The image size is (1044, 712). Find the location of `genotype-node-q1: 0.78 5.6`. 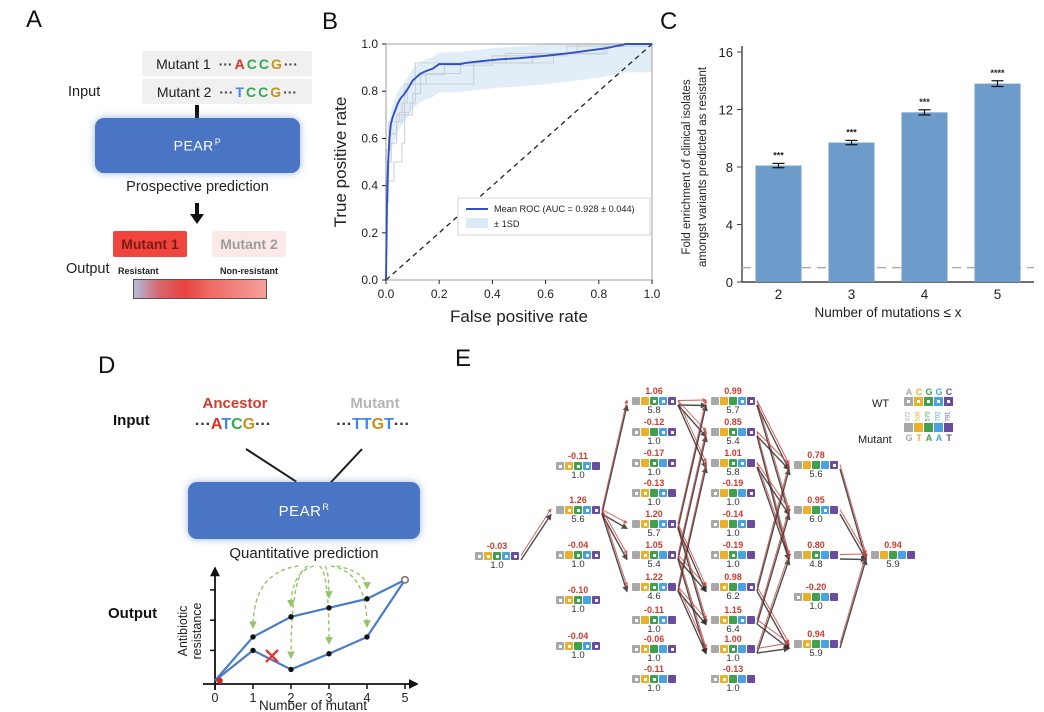

genotype-node-q1: 0.78 5.6 is located at coordinates (816, 465).